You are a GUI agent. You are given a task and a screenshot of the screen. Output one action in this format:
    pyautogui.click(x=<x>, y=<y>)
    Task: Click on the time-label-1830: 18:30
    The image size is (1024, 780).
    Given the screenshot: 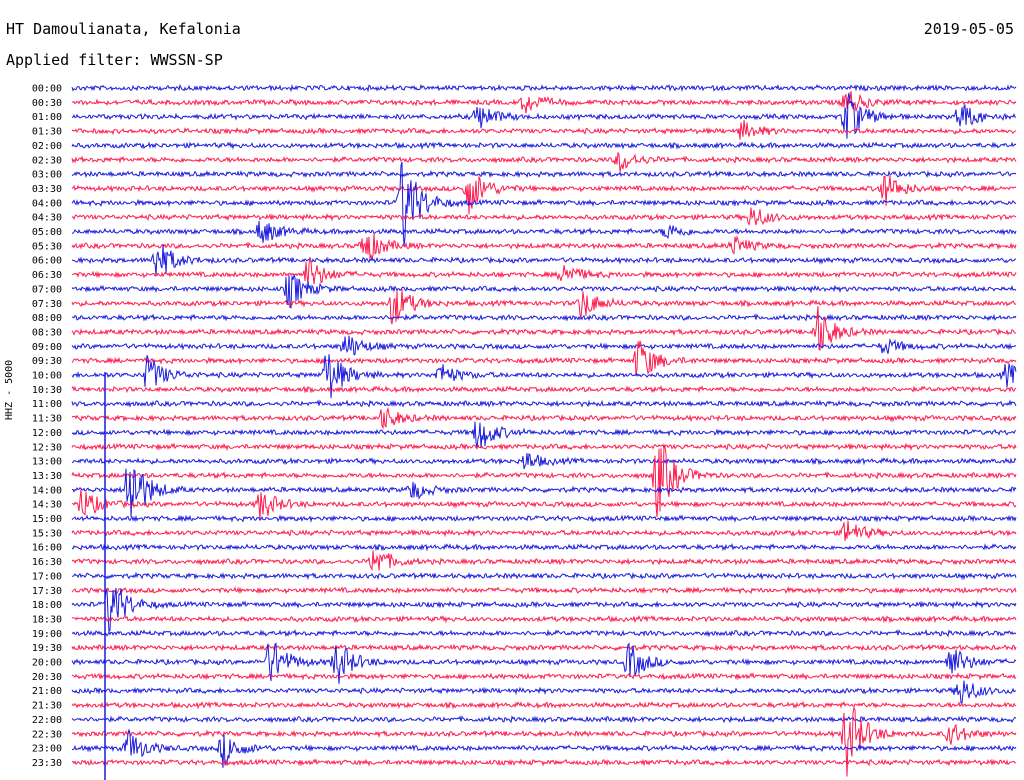 What is the action you would take?
    pyautogui.click(x=47, y=619)
    